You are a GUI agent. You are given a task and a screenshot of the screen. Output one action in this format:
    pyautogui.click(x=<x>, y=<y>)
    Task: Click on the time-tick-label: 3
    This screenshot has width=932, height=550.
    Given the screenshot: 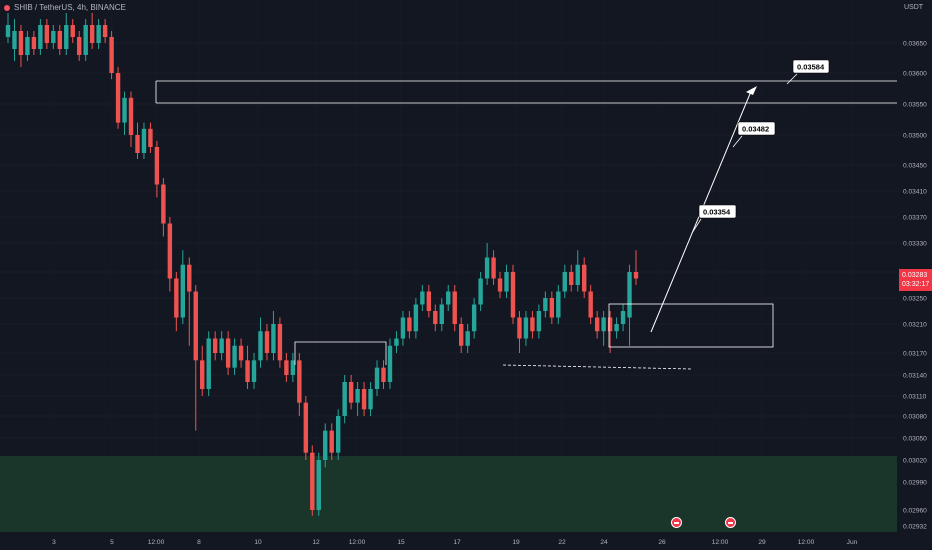 What is the action you would take?
    pyautogui.click(x=54, y=542)
    